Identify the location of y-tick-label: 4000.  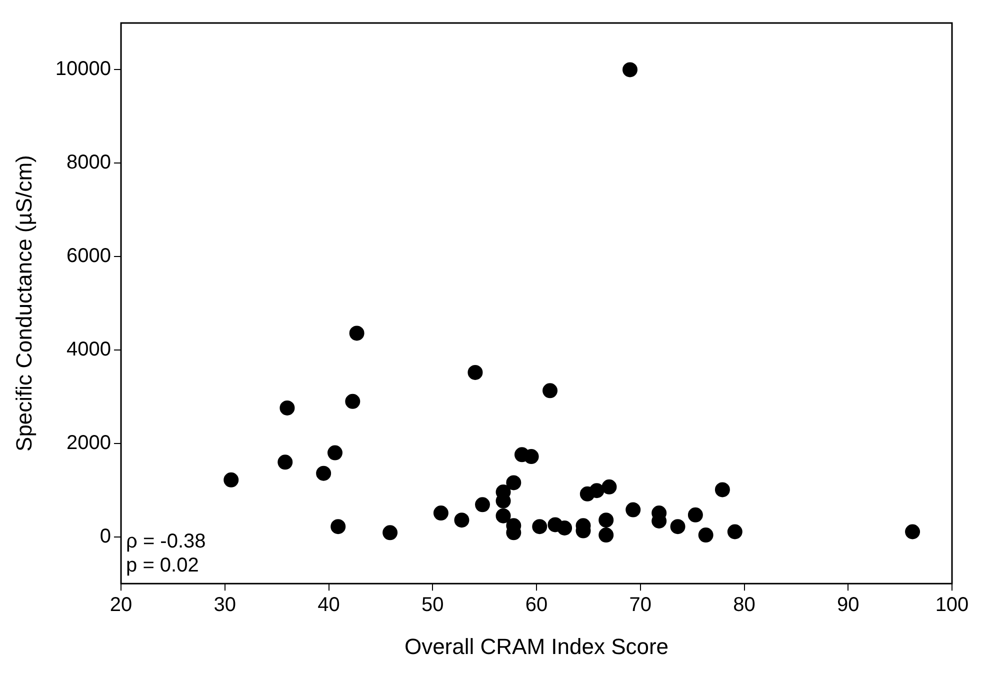
(89, 349).